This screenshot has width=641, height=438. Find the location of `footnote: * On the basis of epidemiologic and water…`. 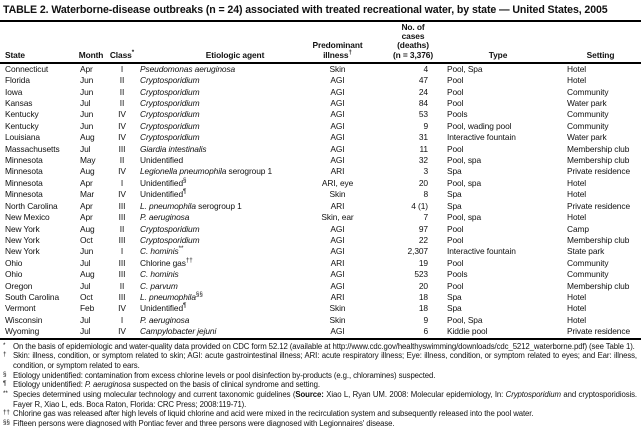

footnote: * On the basis of epidemiologic and water… is located at coordinates (319, 346).